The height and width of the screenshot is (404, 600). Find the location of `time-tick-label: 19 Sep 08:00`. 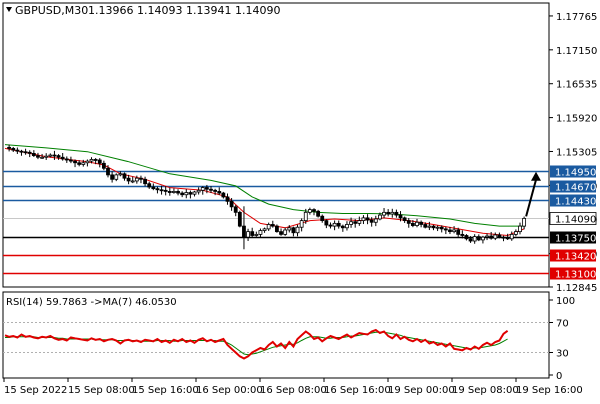

time-tick-label: 19 Sep 08:00 is located at coordinates (485, 390).